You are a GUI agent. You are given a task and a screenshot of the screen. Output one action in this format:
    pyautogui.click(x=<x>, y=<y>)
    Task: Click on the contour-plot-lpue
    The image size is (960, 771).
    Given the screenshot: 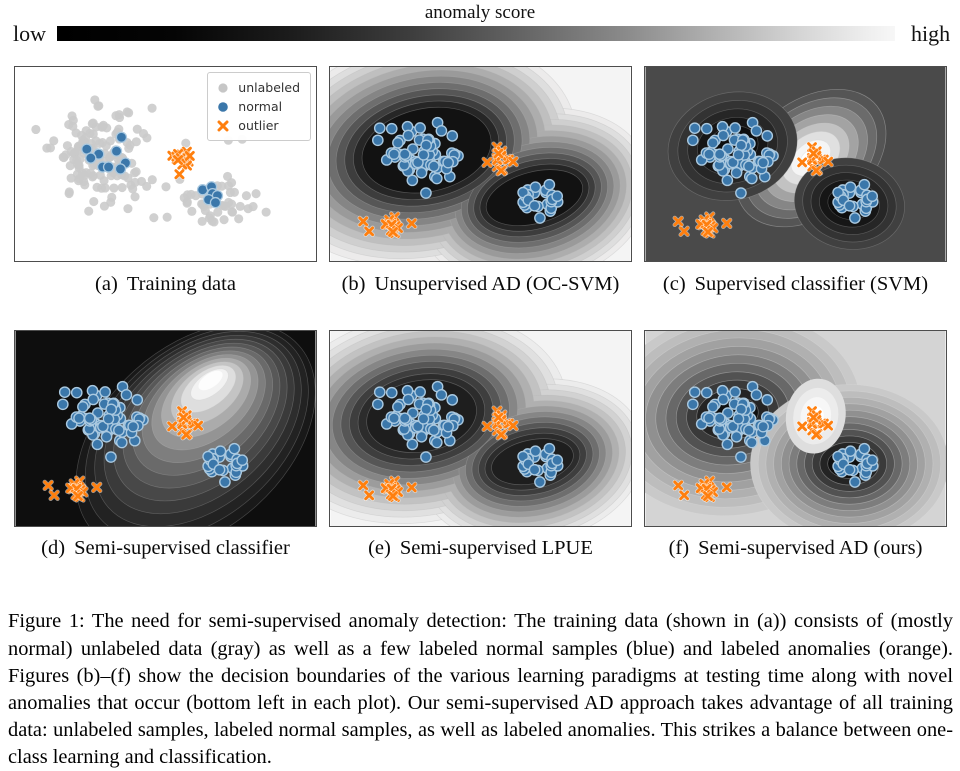 What is the action you would take?
    pyautogui.click(x=480, y=428)
    